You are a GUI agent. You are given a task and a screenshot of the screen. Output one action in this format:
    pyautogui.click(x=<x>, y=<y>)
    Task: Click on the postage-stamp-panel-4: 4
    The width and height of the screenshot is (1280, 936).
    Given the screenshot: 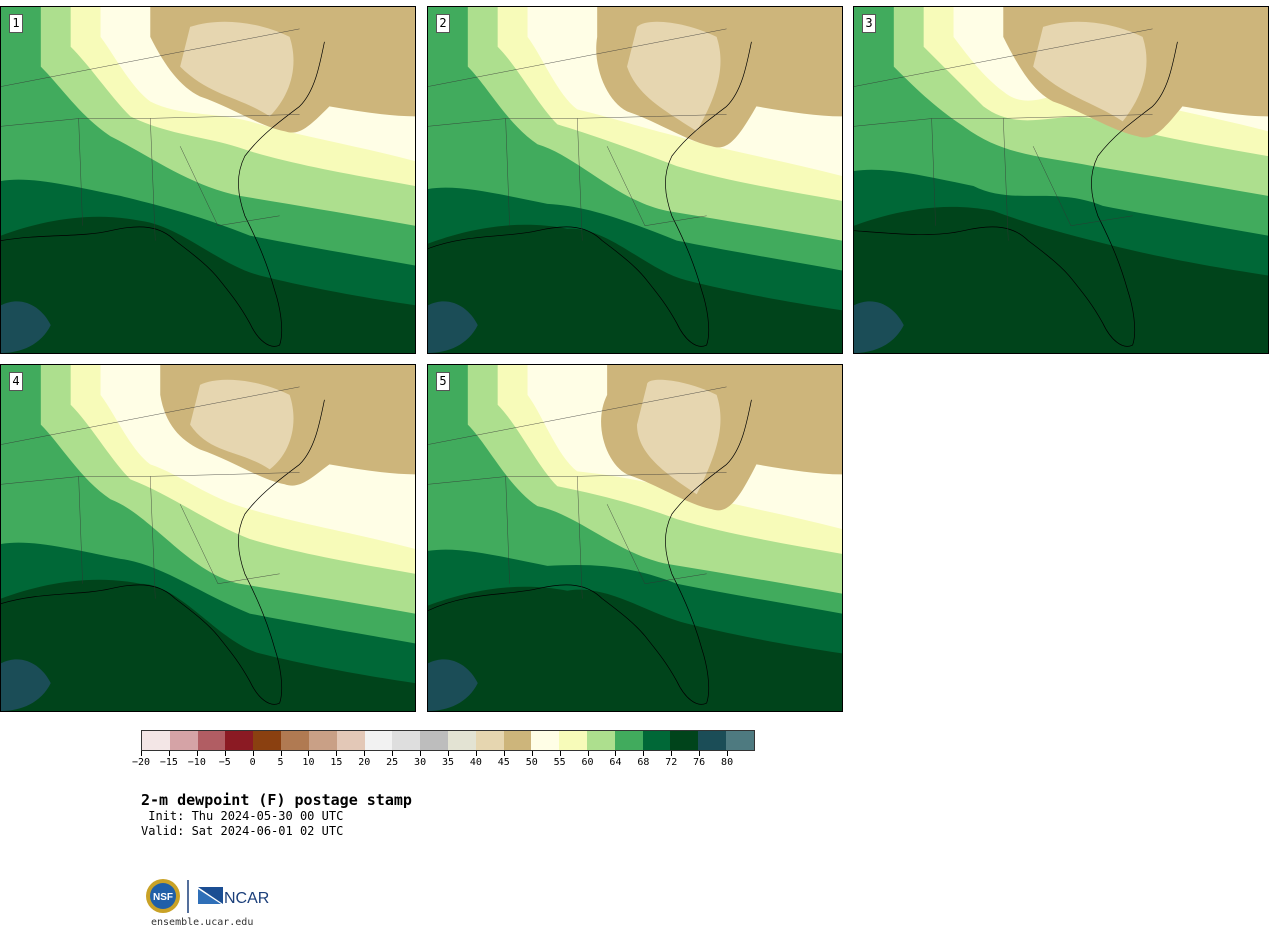 What is the action you would take?
    pyautogui.click(x=208, y=538)
    